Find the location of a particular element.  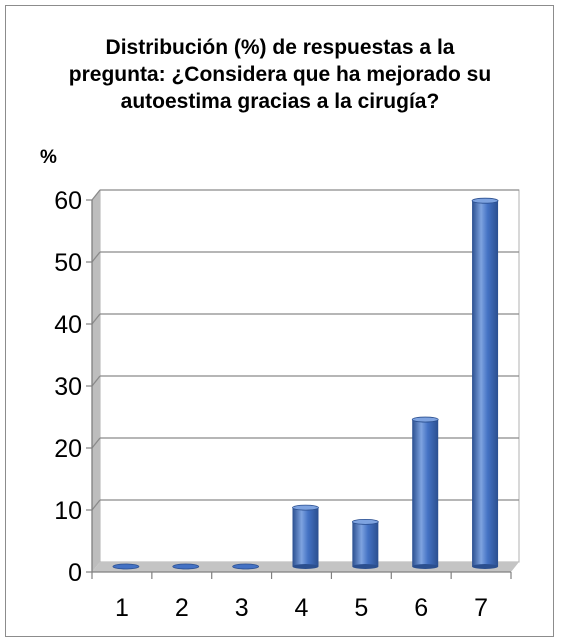

x-tick-label: 2 is located at coordinates (182, 608).